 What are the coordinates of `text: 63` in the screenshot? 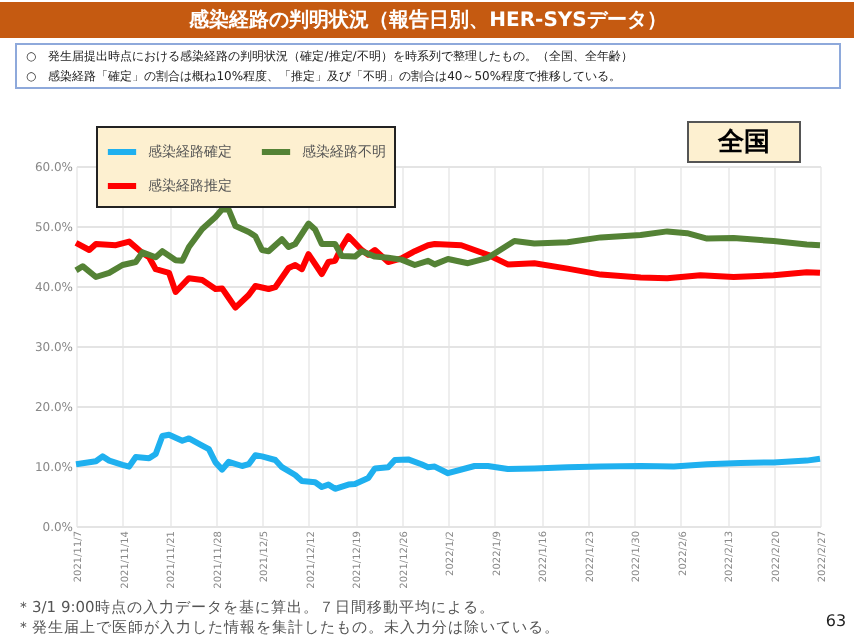 It's located at (836, 621).